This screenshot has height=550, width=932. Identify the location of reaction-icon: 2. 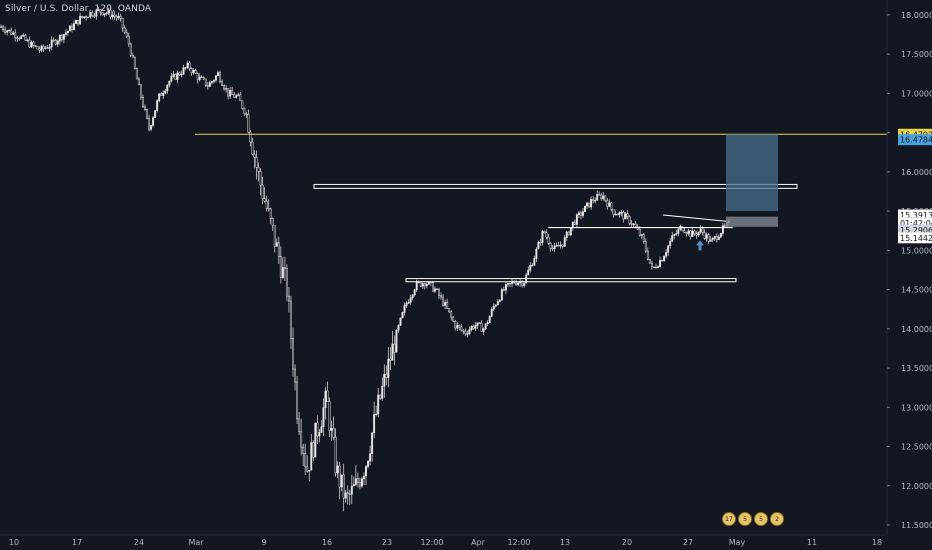
(777, 519).